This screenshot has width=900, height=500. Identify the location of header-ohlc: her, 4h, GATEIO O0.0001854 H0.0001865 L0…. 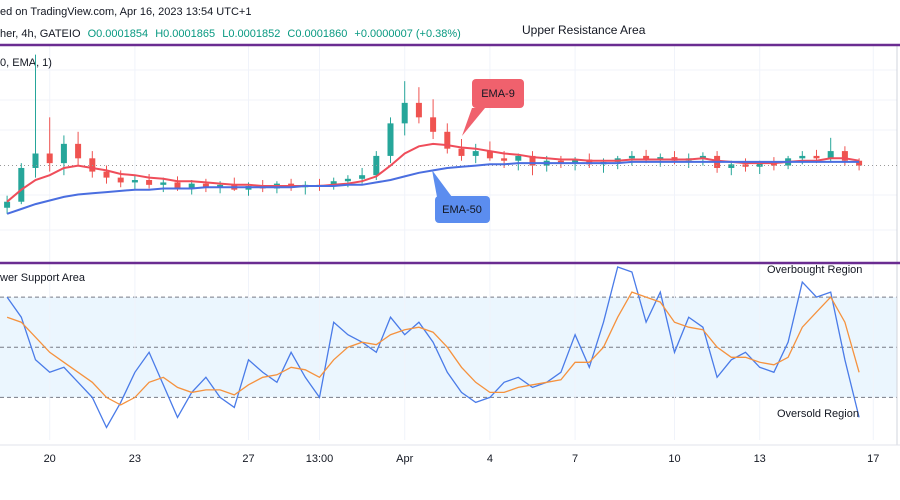
(230, 34).